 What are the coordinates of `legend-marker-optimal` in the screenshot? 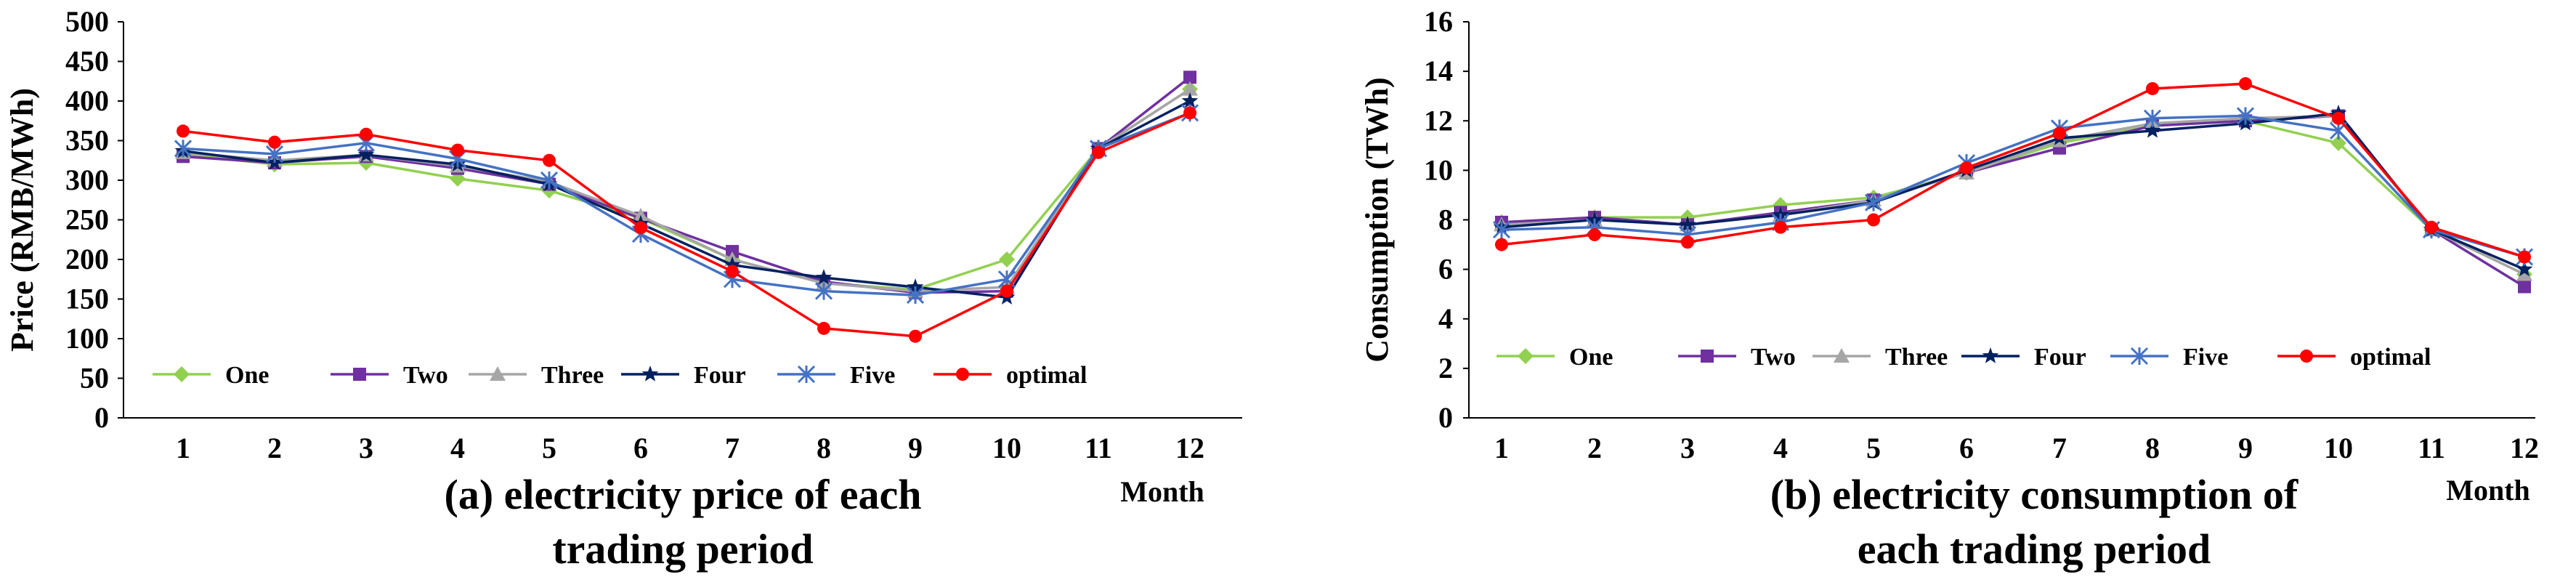 It's located at (962, 374).